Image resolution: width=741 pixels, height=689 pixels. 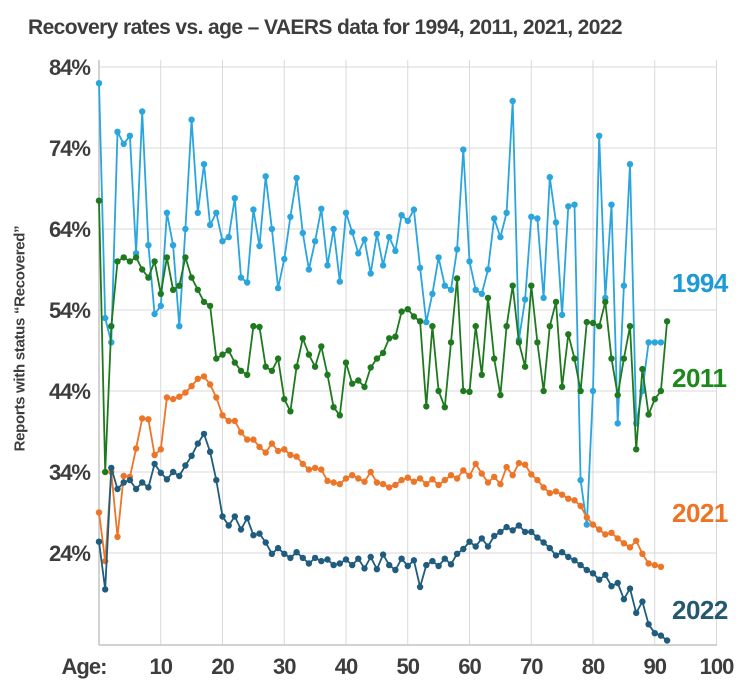 What do you see at coordinates (284, 666) in the screenshot?
I see `x-tick-label: 30` at bounding box center [284, 666].